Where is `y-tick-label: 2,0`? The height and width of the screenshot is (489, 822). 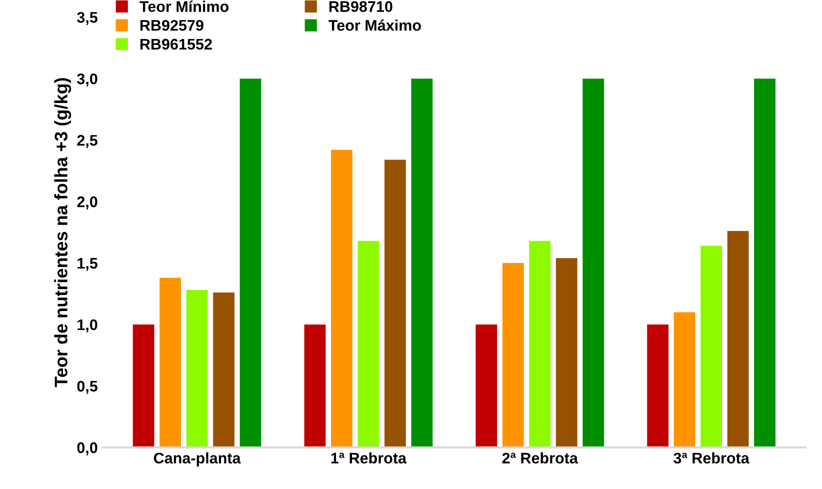 y-tick-label: 2,0 is located at coordinates (87, 203).